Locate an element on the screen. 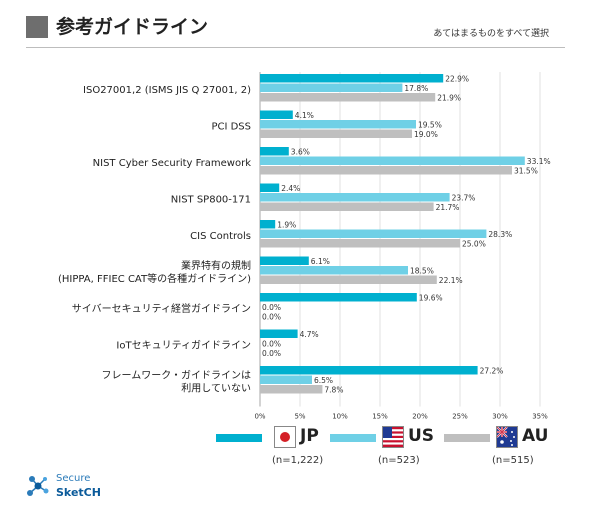  data-label-jp: 3.6% is located at coordinates (300, 152).